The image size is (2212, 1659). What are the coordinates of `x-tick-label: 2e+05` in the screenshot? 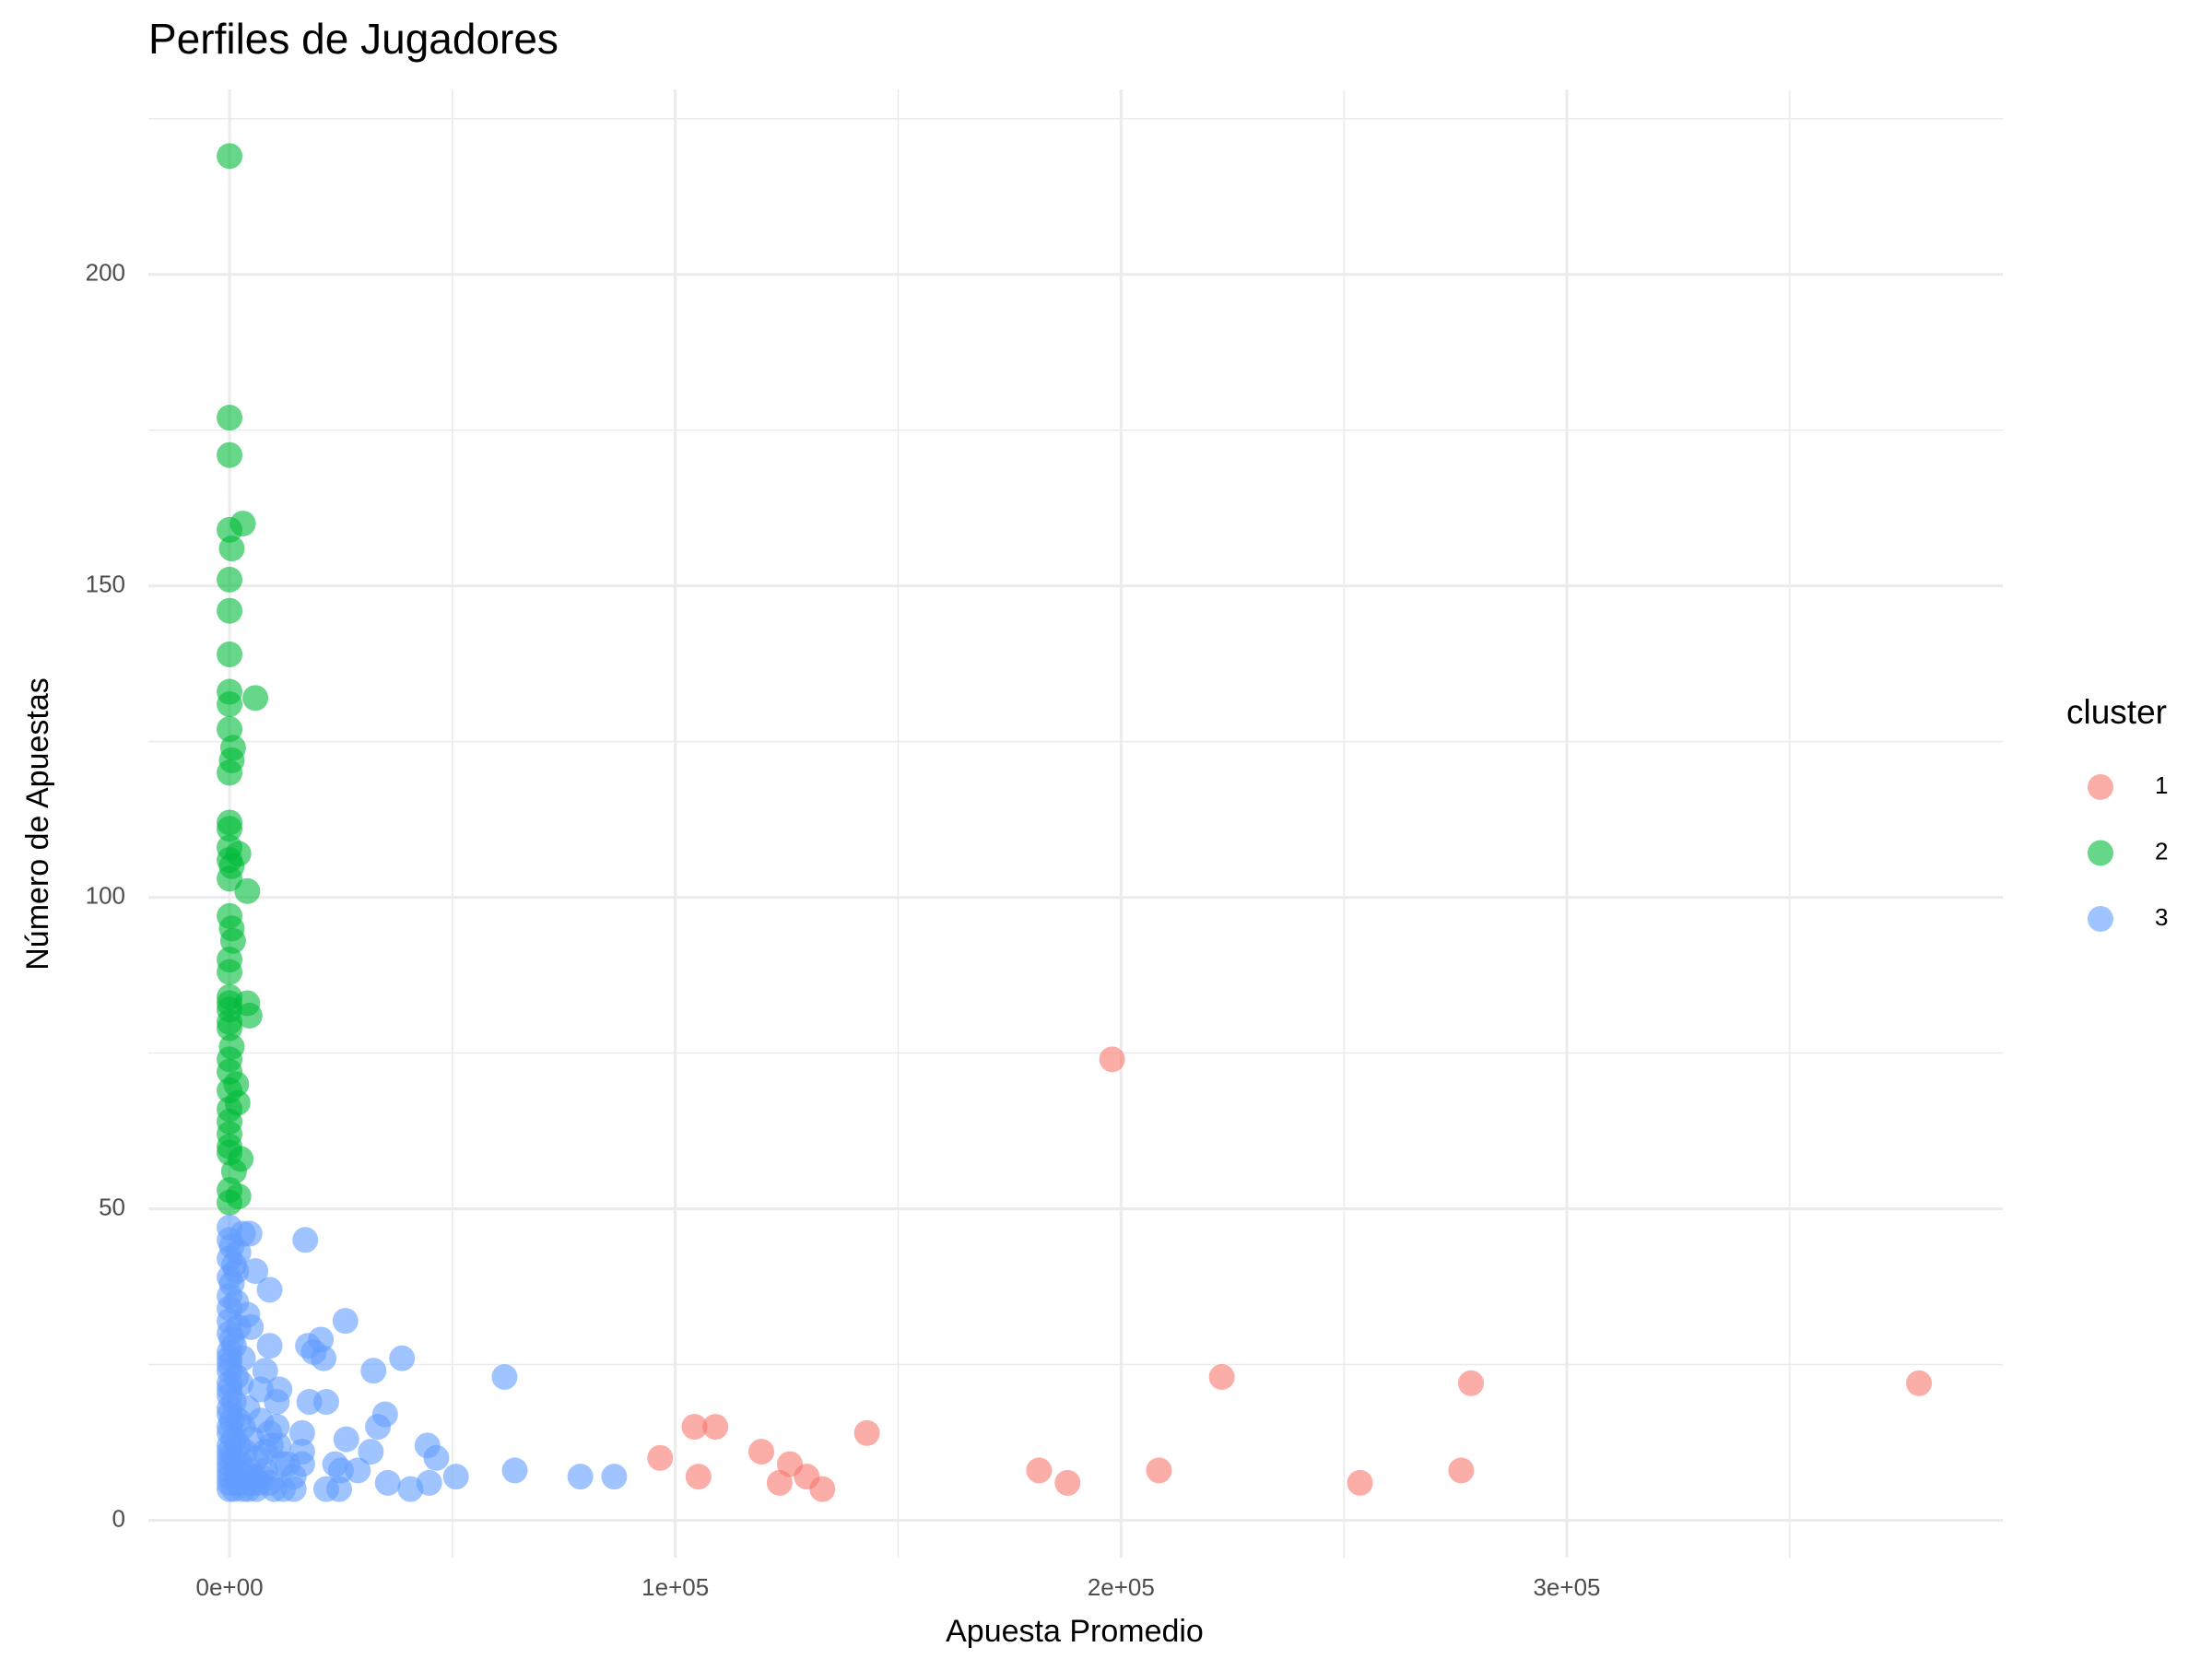 It's located at (1121, 1587).